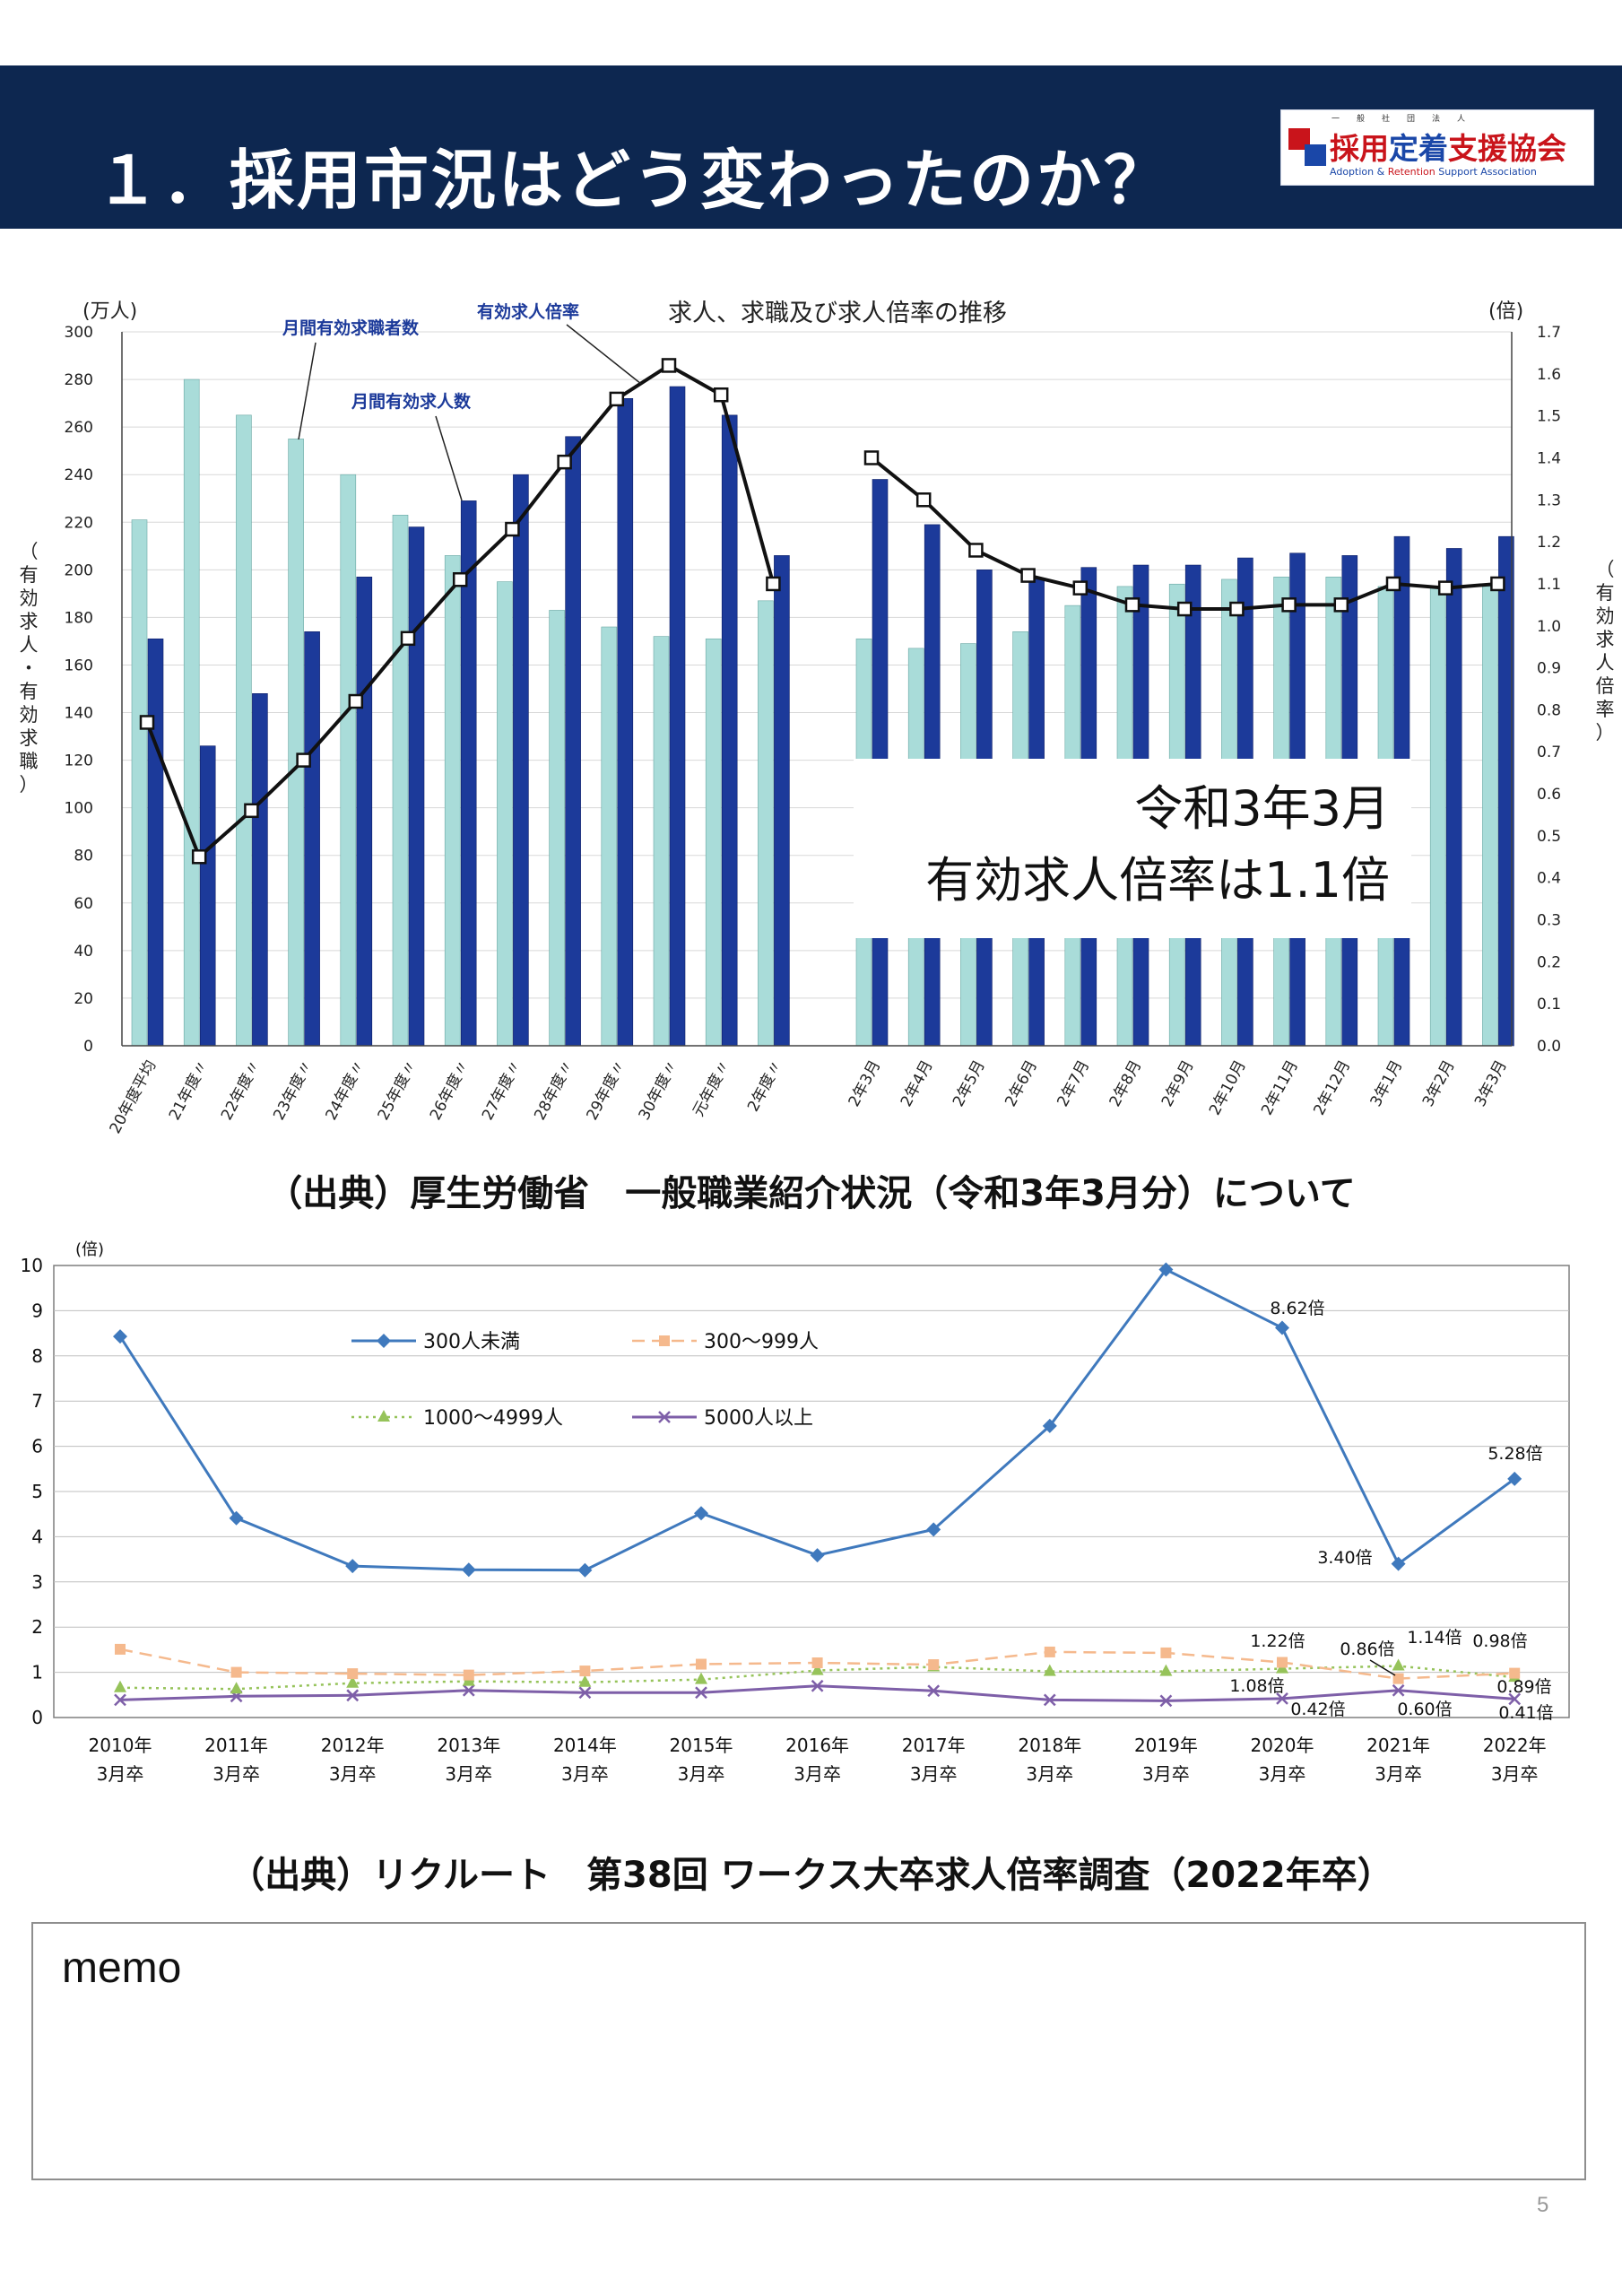 The width and height of the screenshot is (1622, 2296). What do you see at coordinates (1398, 1745) in the screenshot?
I see `x-tick-label-year: 2021年` at bounding box center [1398, 1745].